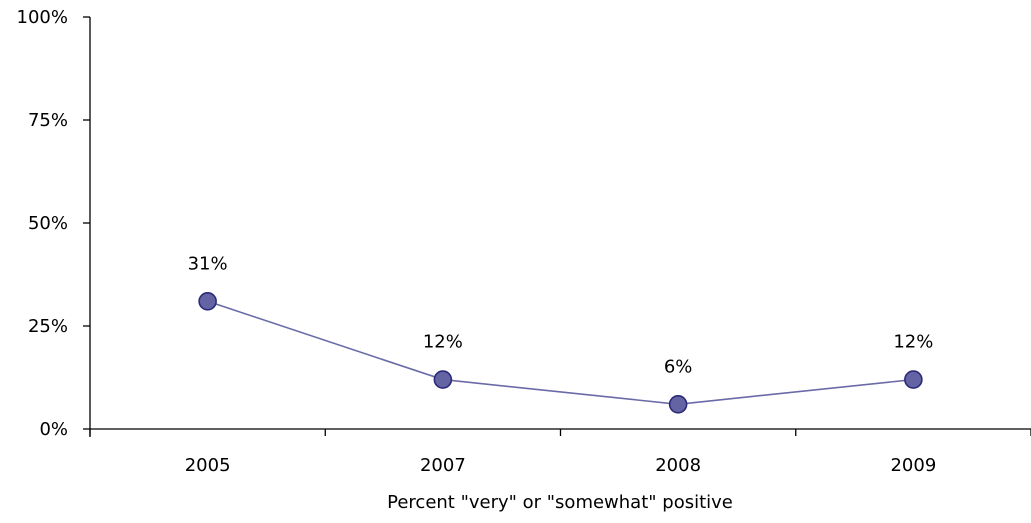  What do you see at coordinates (48, 223) in the screenshot?
I see `y-tick-label: 50%` at bounding box center [48, 223].